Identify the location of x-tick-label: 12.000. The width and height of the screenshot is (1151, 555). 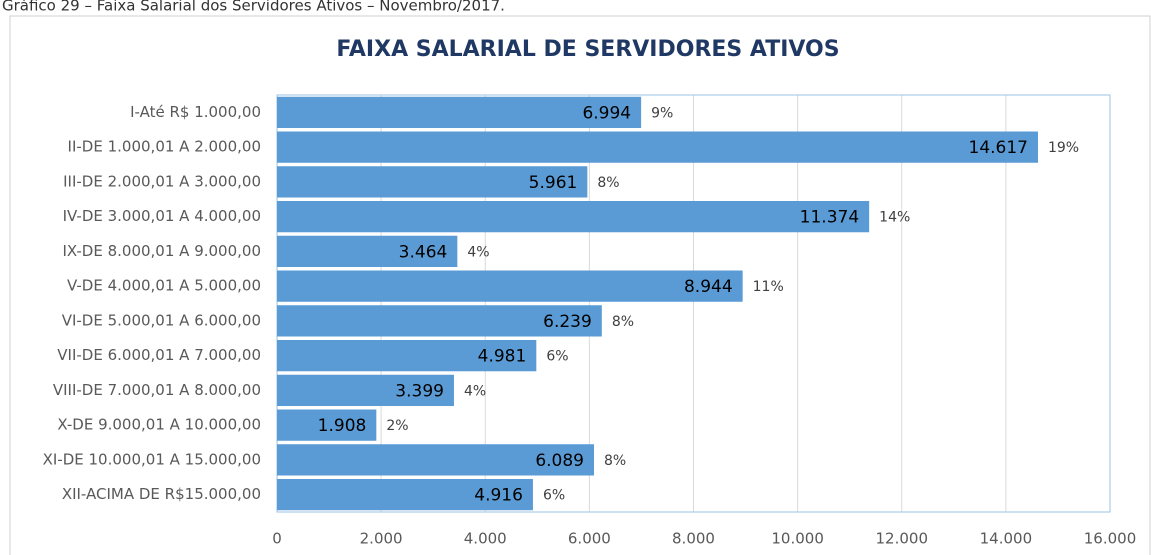
(902, 539).